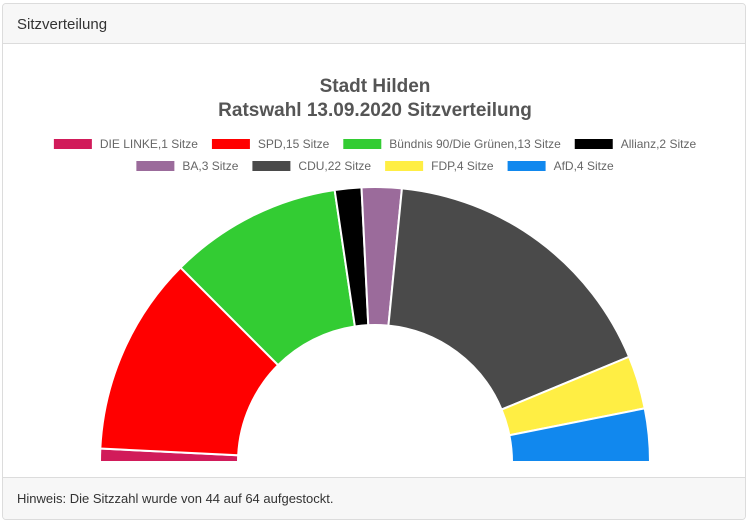 This screenshot has width=750, height=527. Describe the element at coordinates (659, 144) in the screenshot. I see `legend-label: Allianz,2 Sitze` at that location.